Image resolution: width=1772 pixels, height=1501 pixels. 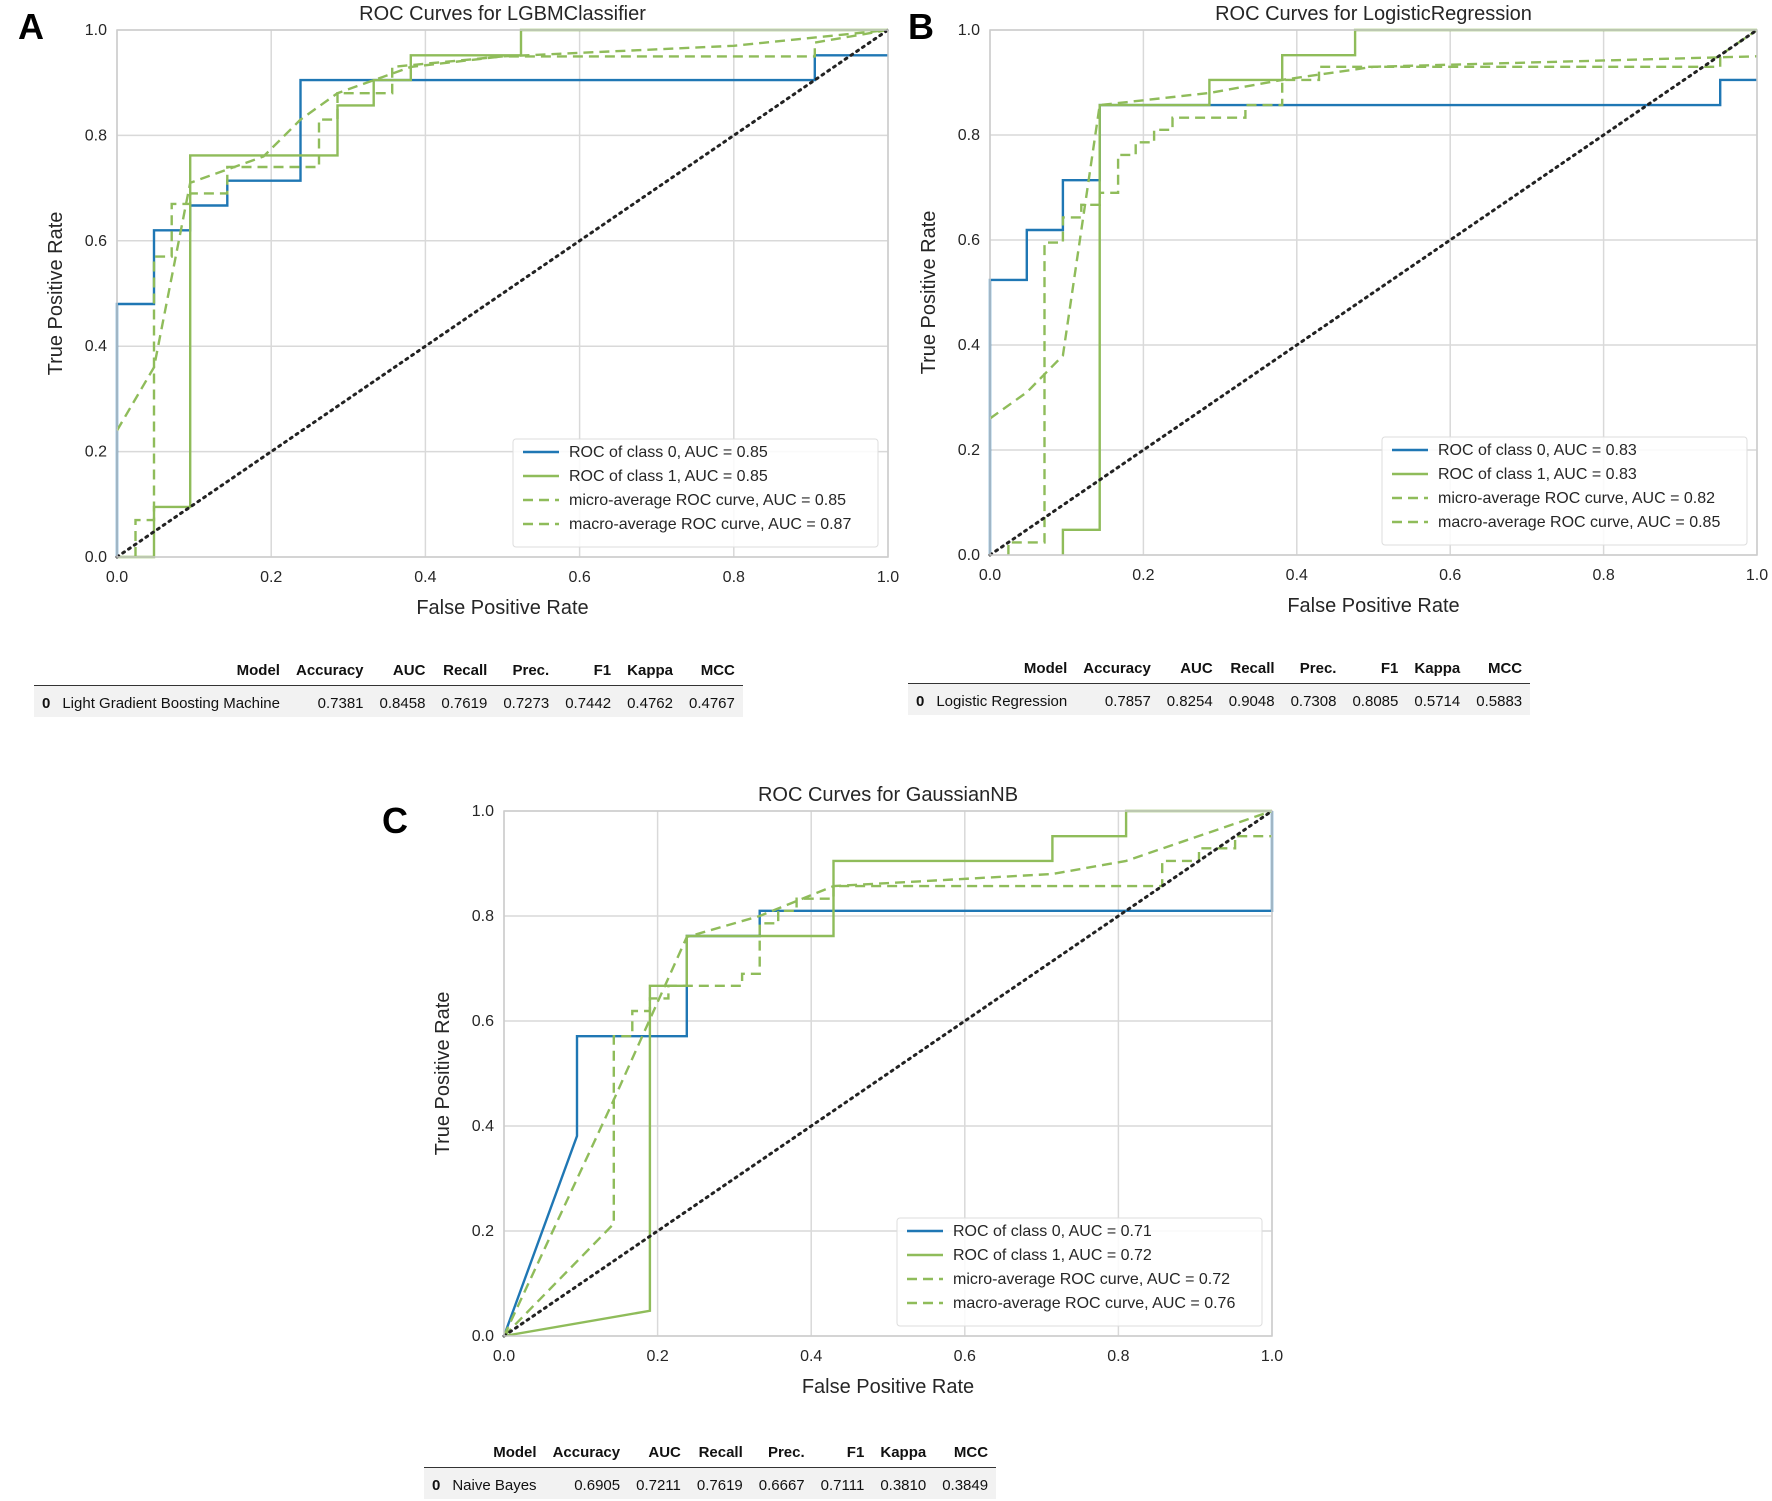 I want to click on legend-label: ROC of class 0, AUC = 0.71, so click(x=1052, y=1231).